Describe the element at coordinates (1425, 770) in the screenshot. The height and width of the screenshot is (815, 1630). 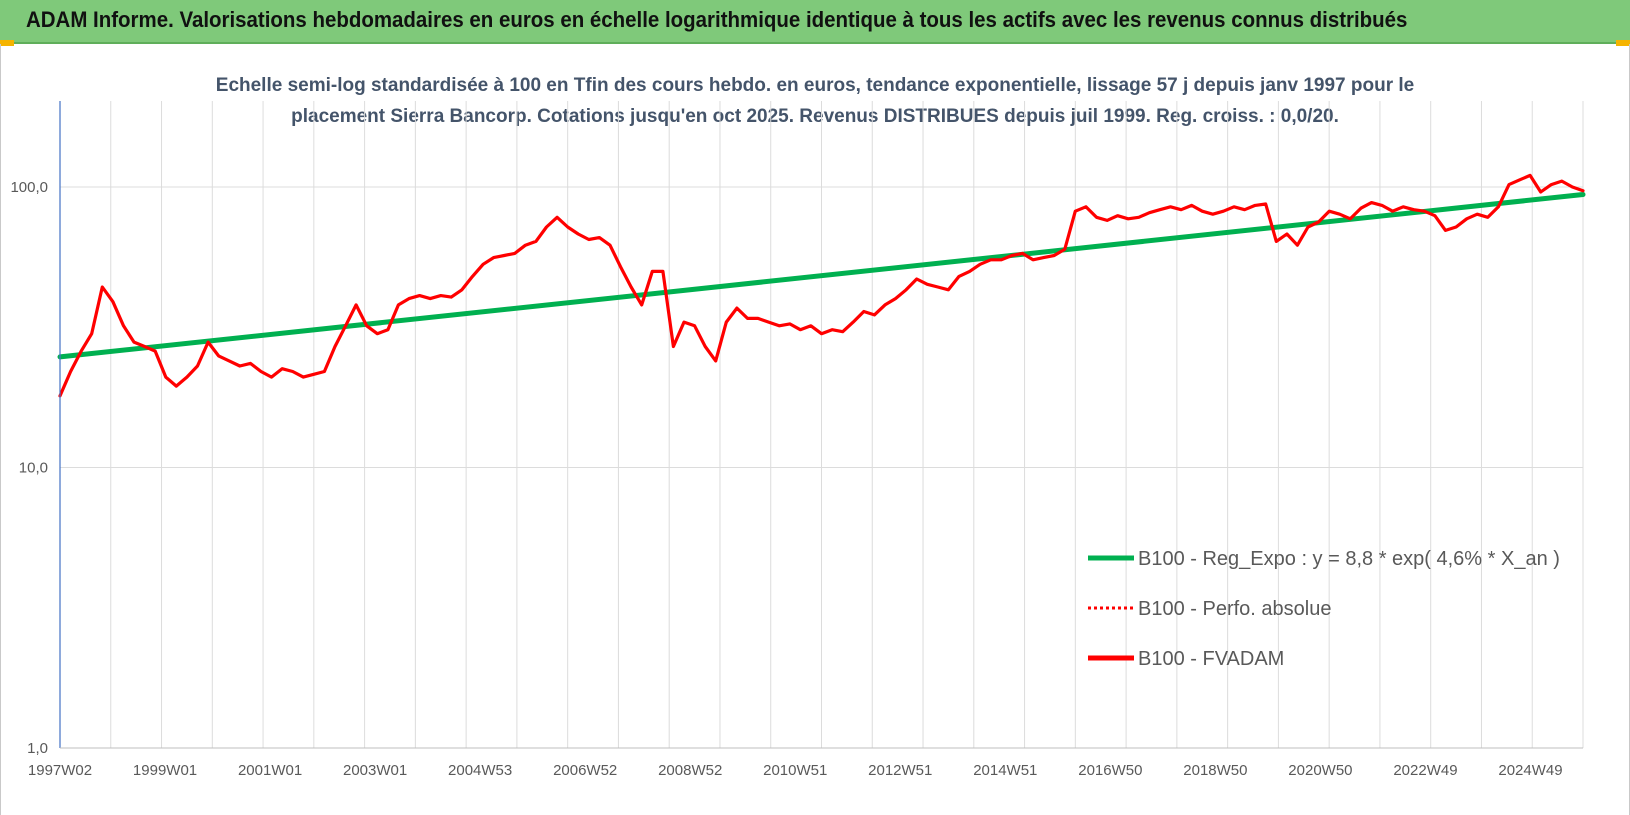
I see `x-tick-label: 2022W49` at that location.